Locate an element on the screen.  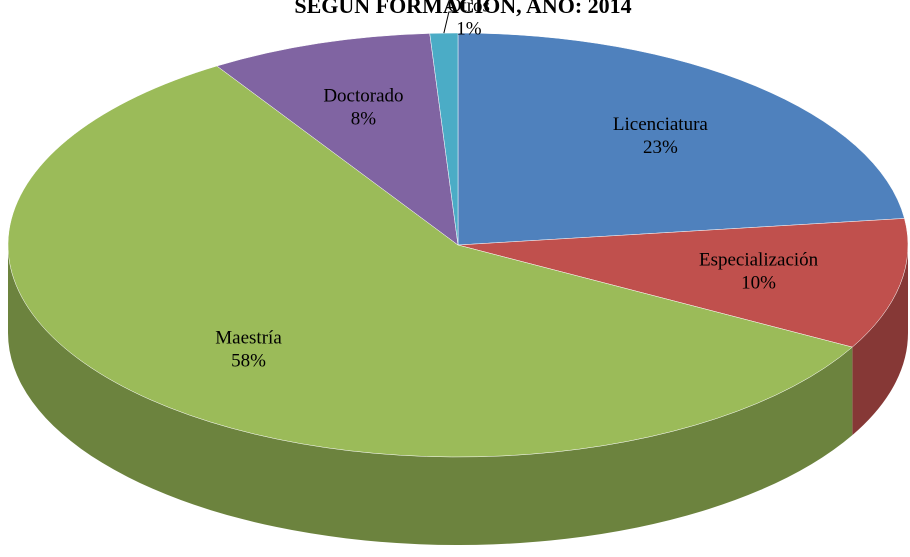
data-label-value: 8% is located at coordinates (364, 118).